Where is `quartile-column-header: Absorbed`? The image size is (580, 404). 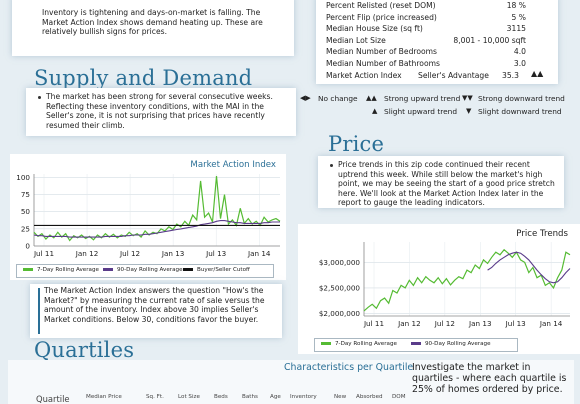
quartile-column-header: Absorbed is located at coordinates (369, 397).